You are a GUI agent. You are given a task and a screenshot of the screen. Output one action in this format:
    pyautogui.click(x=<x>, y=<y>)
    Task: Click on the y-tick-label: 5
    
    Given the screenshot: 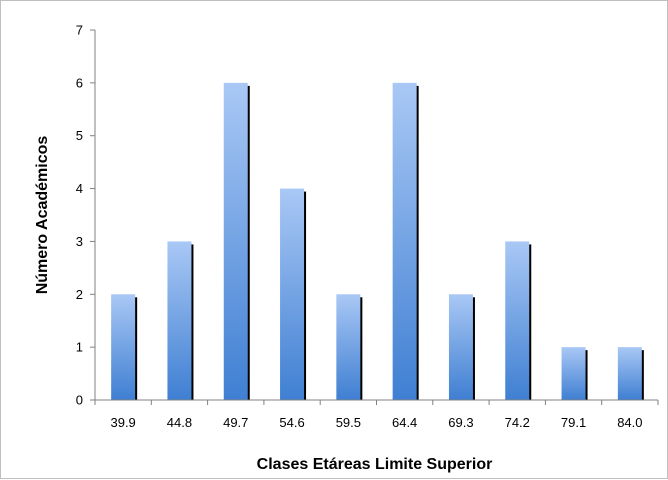 What is the action you would take?
    pyautogui.click(x=79, y=135)
    